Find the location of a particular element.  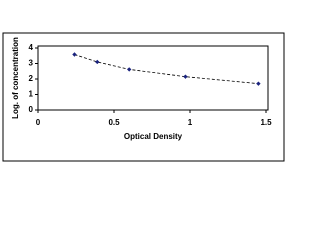

x-tick-label: 0 is located at coordinates (38, 122).